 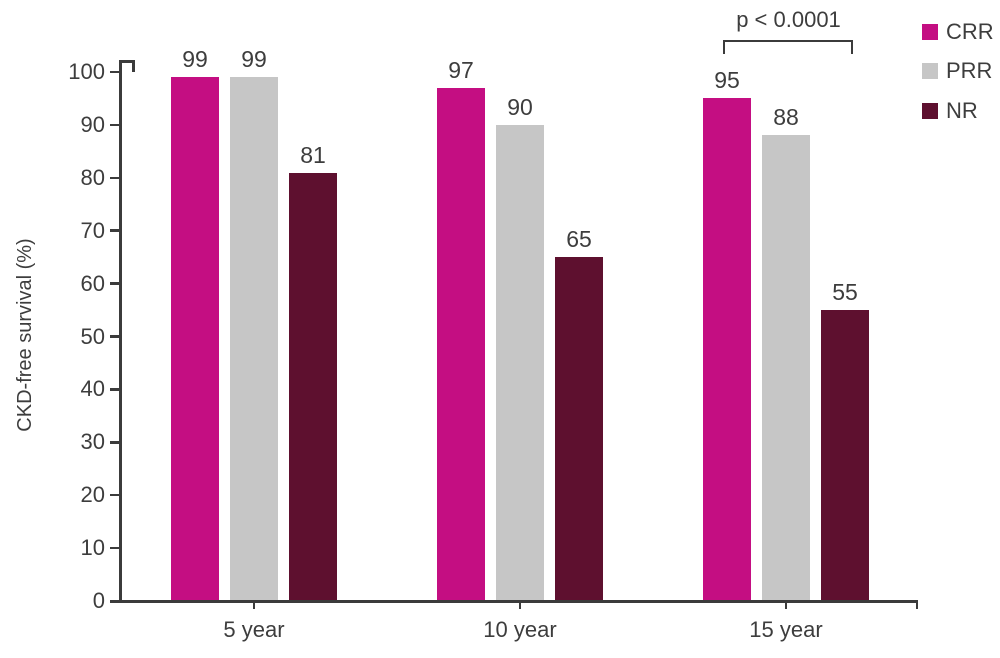 I want to click on y-axis-line, so click(x=120, y=331).